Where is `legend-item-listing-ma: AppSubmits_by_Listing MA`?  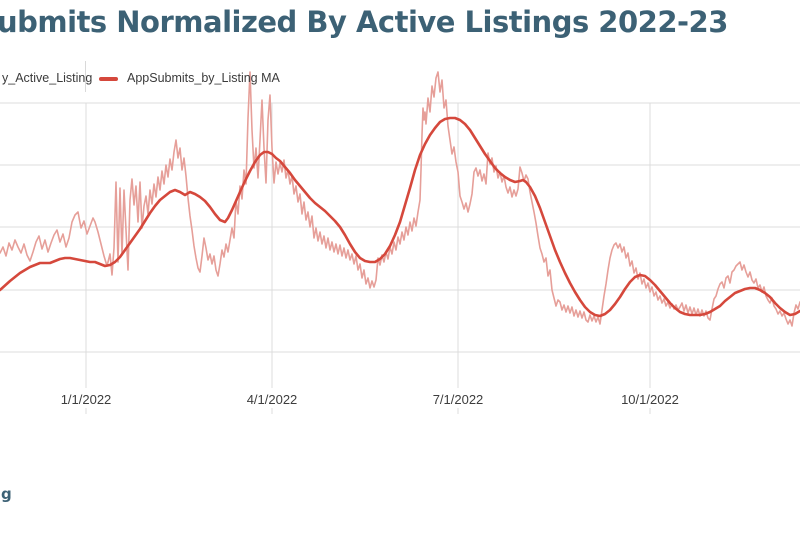
legend-item-listing-ma: AppSubmits_by_Listing MA is located at coordinates (189, 78).